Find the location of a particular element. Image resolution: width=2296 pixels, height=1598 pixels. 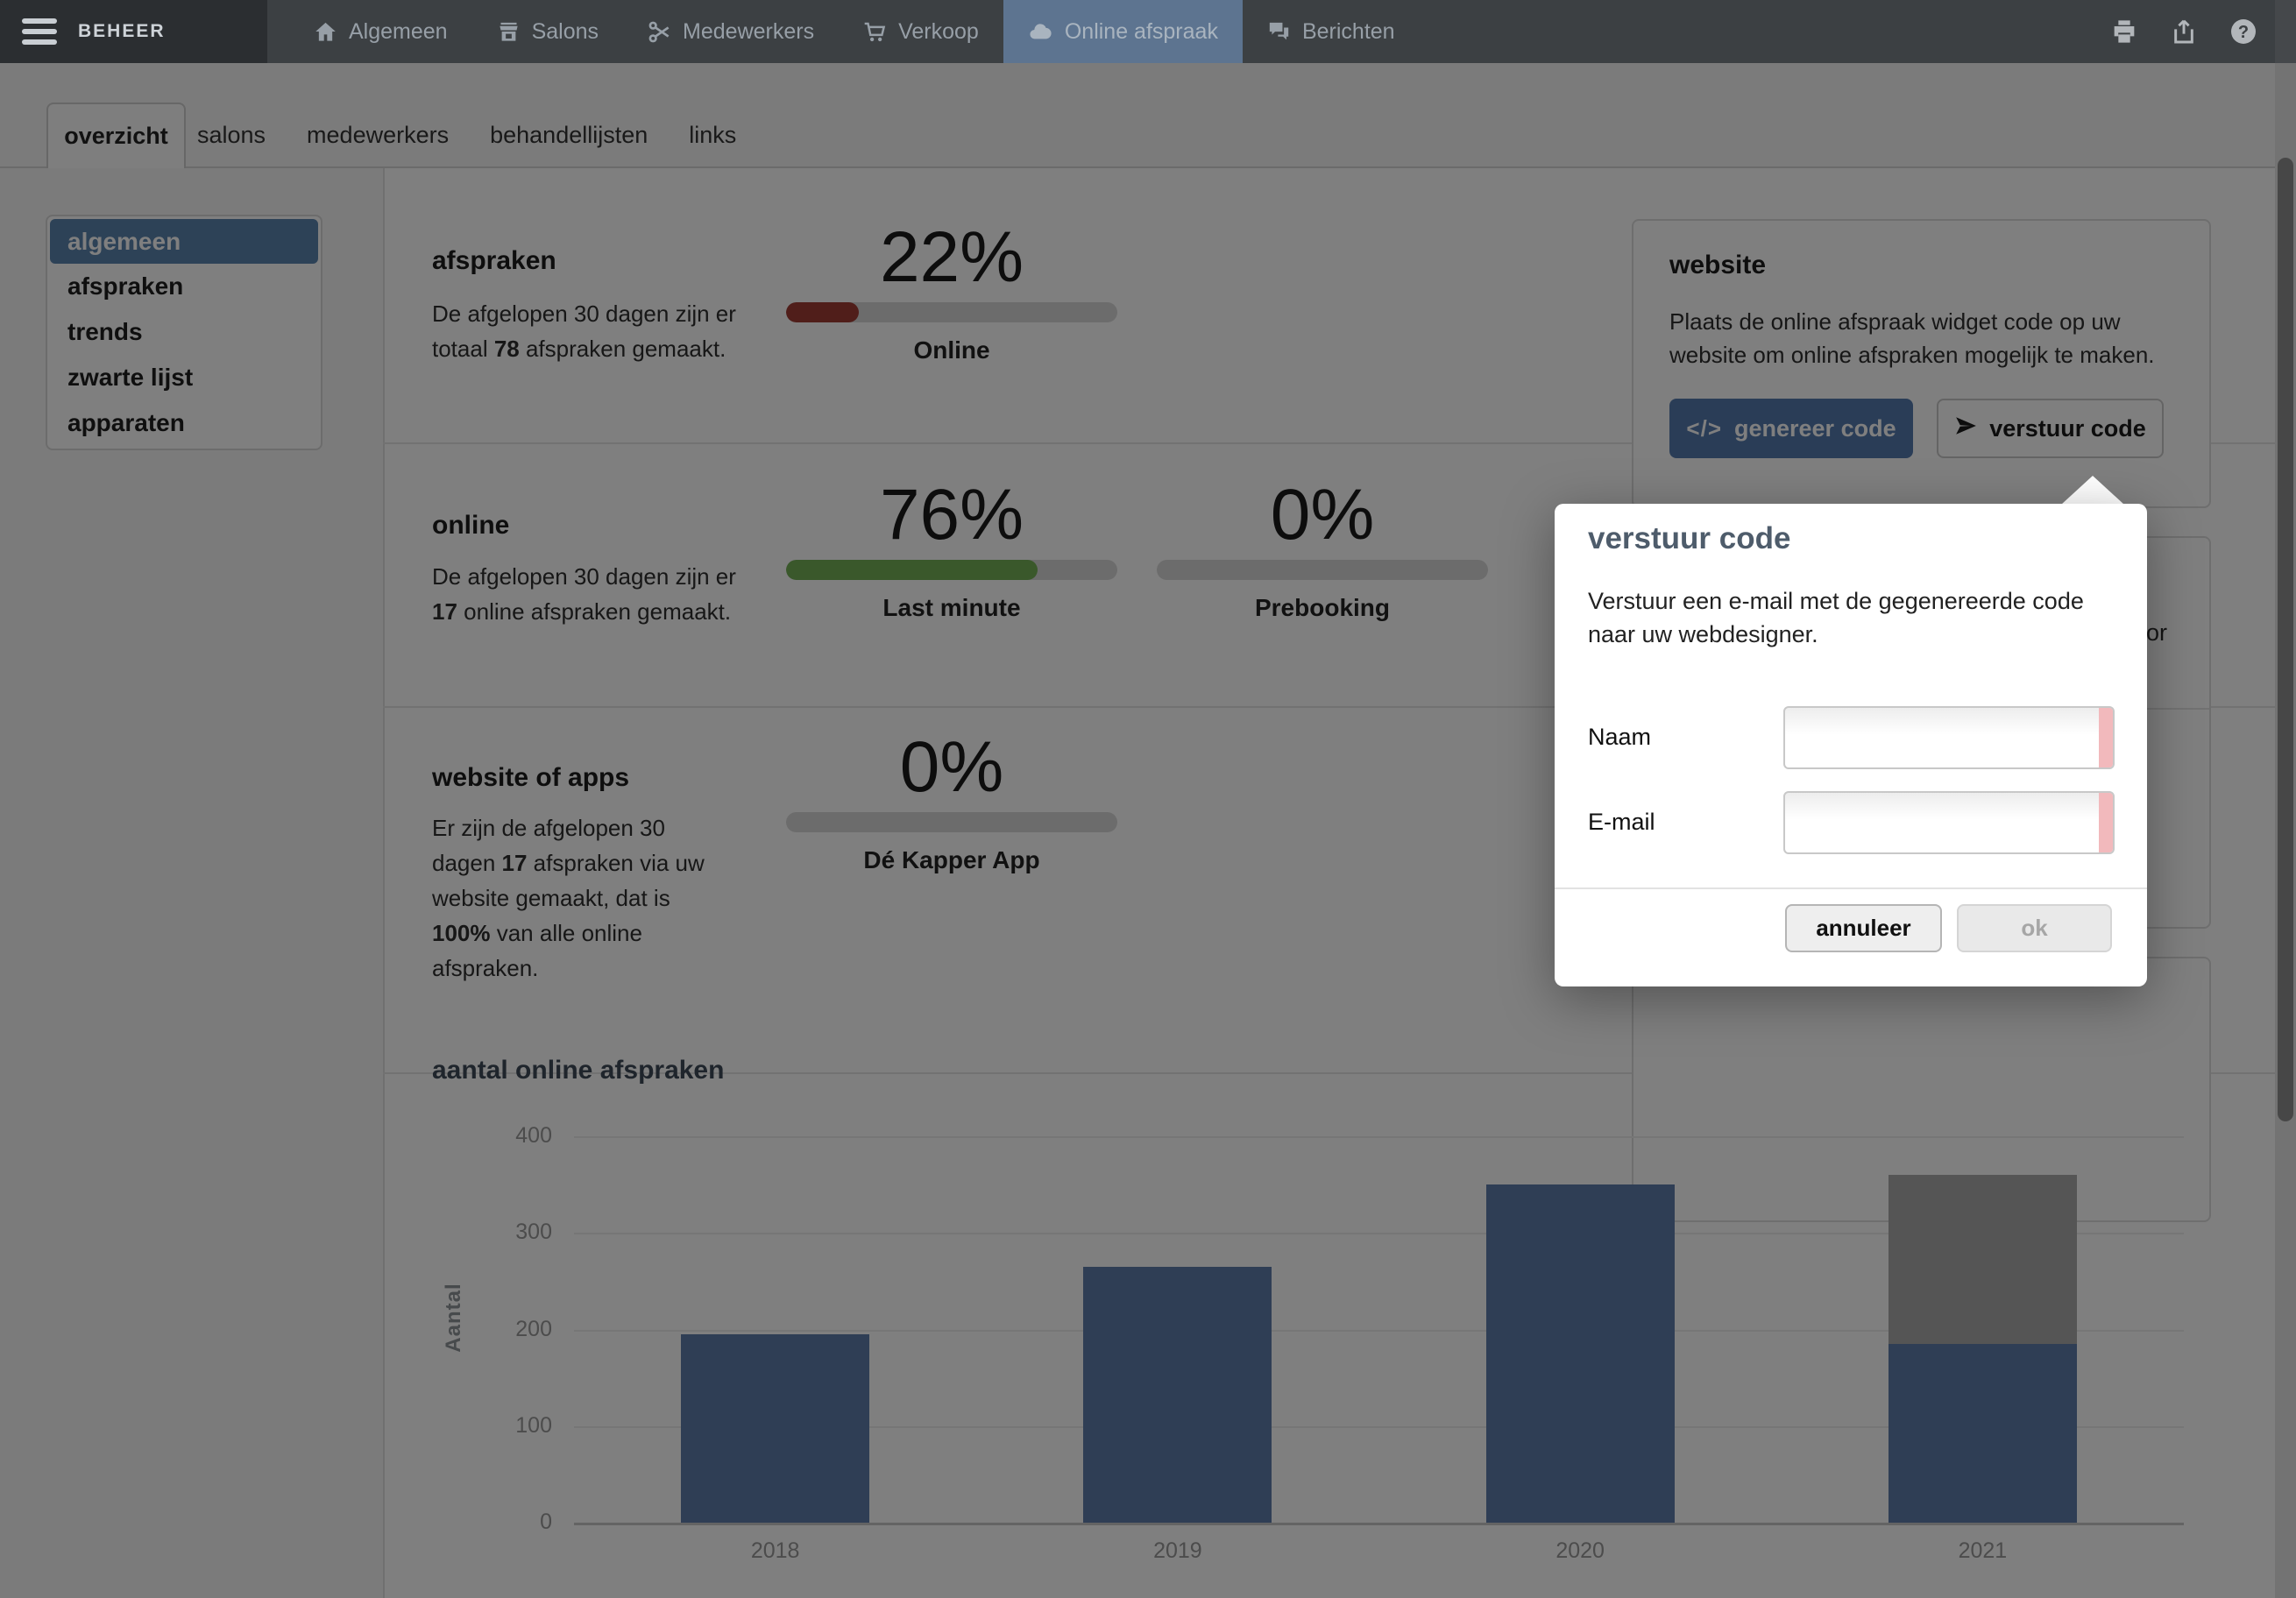

hamburger-menu-icon is located at coordinates (39, 32).